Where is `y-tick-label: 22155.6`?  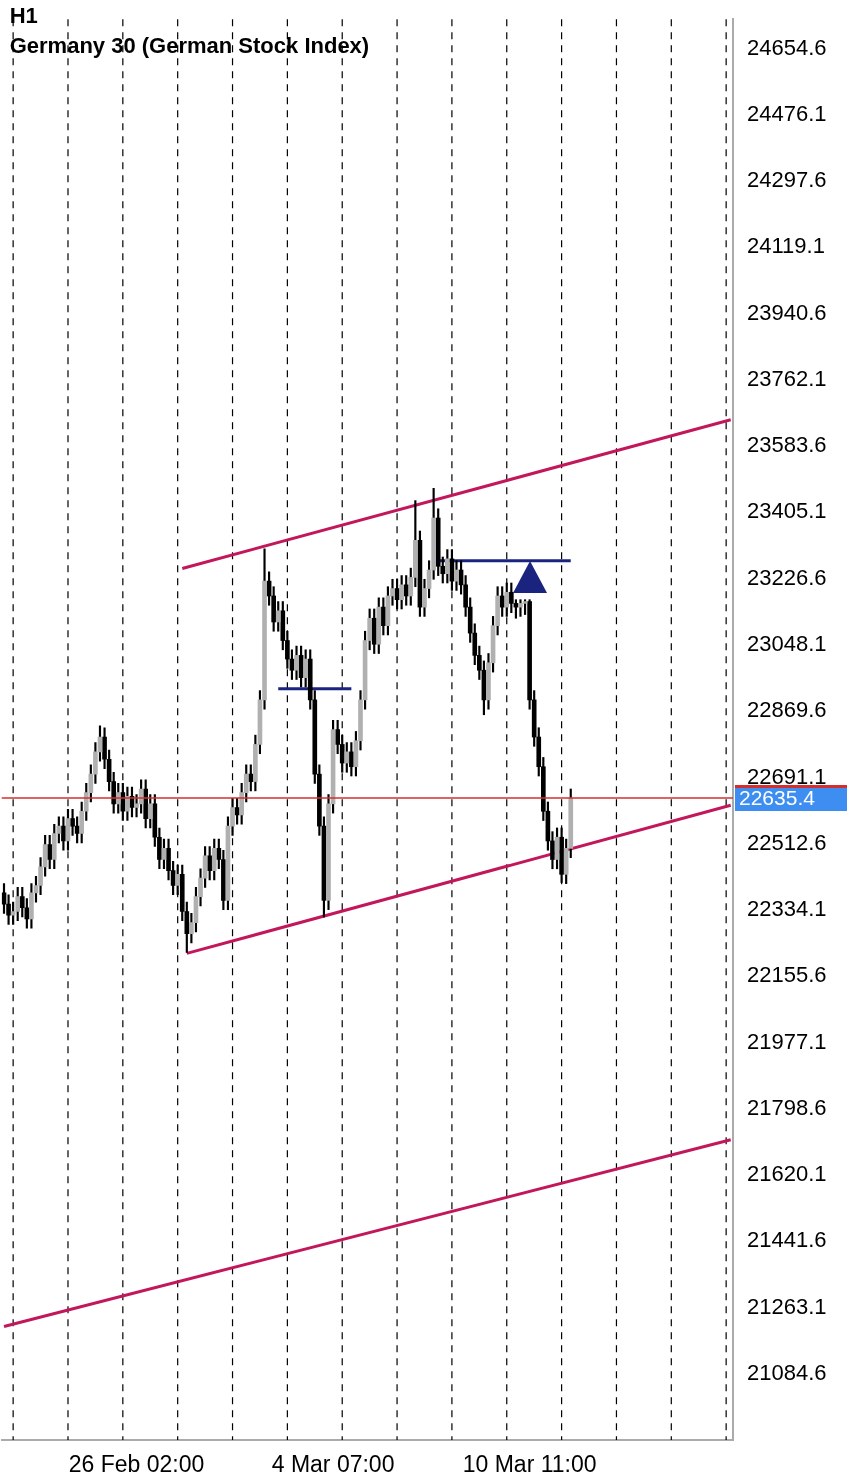
y-tick-label: 22155.6 is located at coordinates (787, 975).